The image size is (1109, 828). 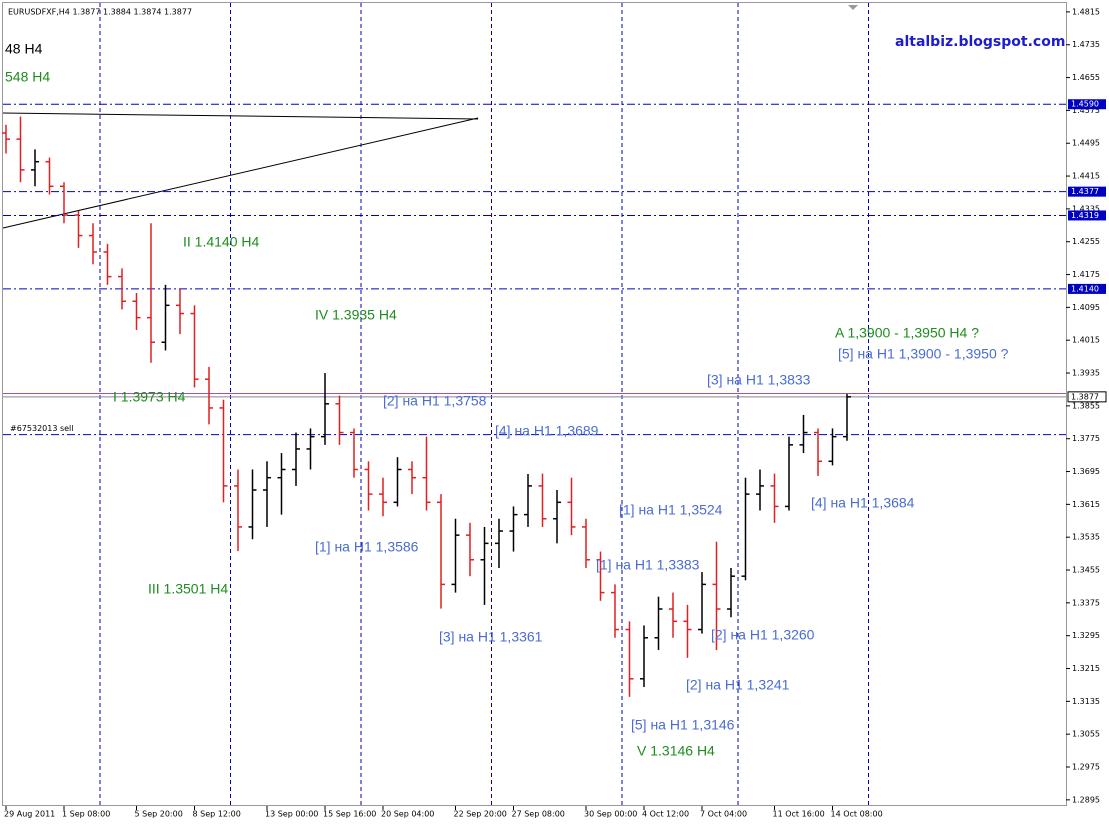 What do you see at coordinates (1086, 504) in the screenshot?
I see `y-tick-label: 1.3615` at bounding box center [1086, 504].